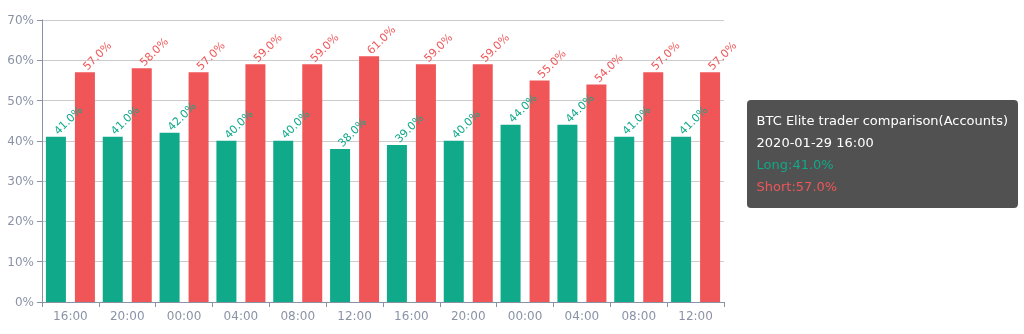 Image resolution: width=1024 pixels, height=334 pixels. What do you see at coordinates (20, 140) in the screenshot?
I see `y-tick-label: 40%` at bounding box center [20, 140].